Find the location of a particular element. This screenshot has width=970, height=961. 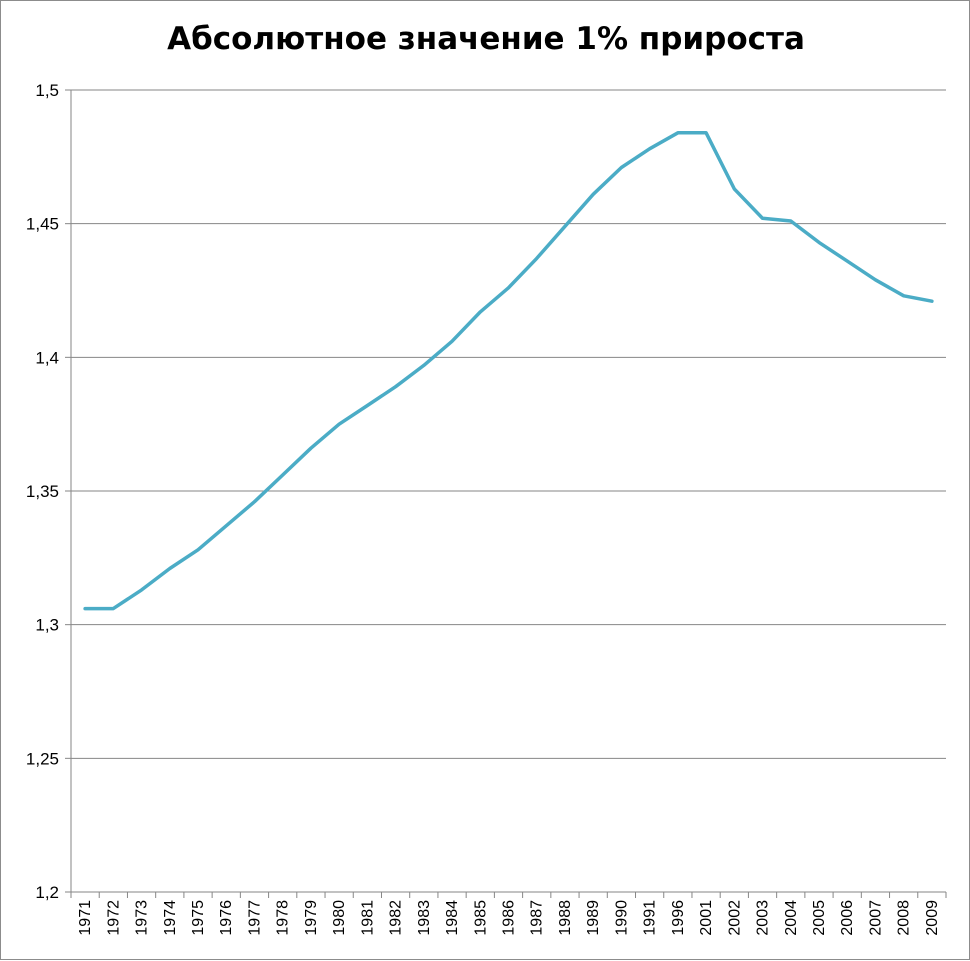

x-tick-label: 1971 is located at coordinates (85, 918).